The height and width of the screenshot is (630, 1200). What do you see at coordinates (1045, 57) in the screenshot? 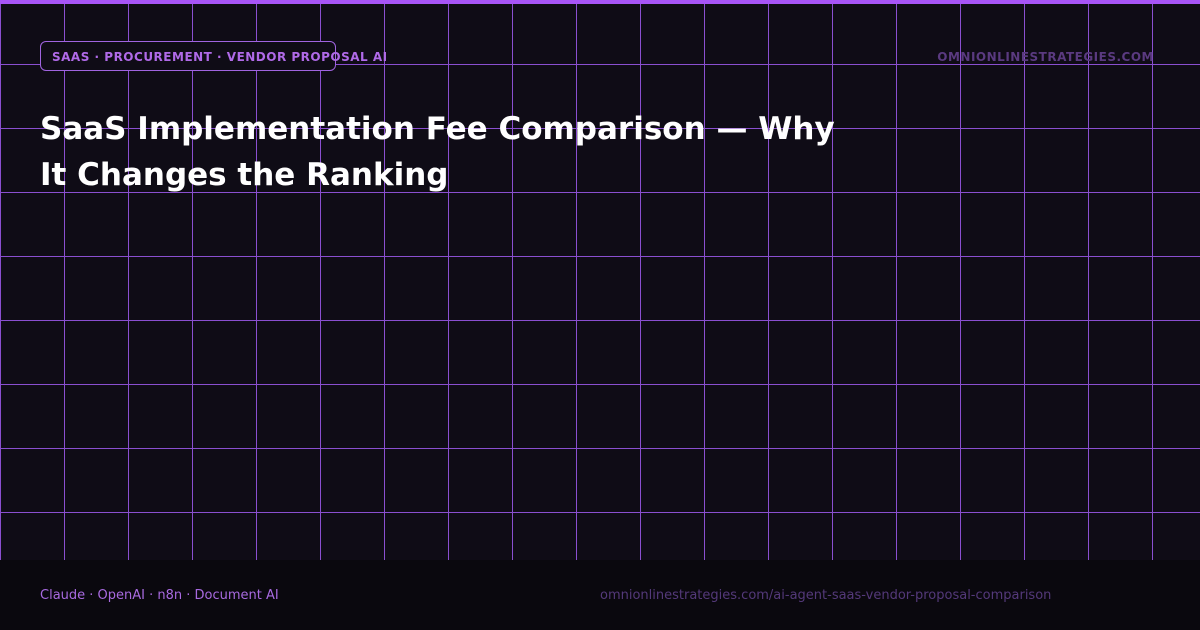
I see `site-name: OMNIONLINESTRATEGIES.COM` at bounding box center [1045, 57].